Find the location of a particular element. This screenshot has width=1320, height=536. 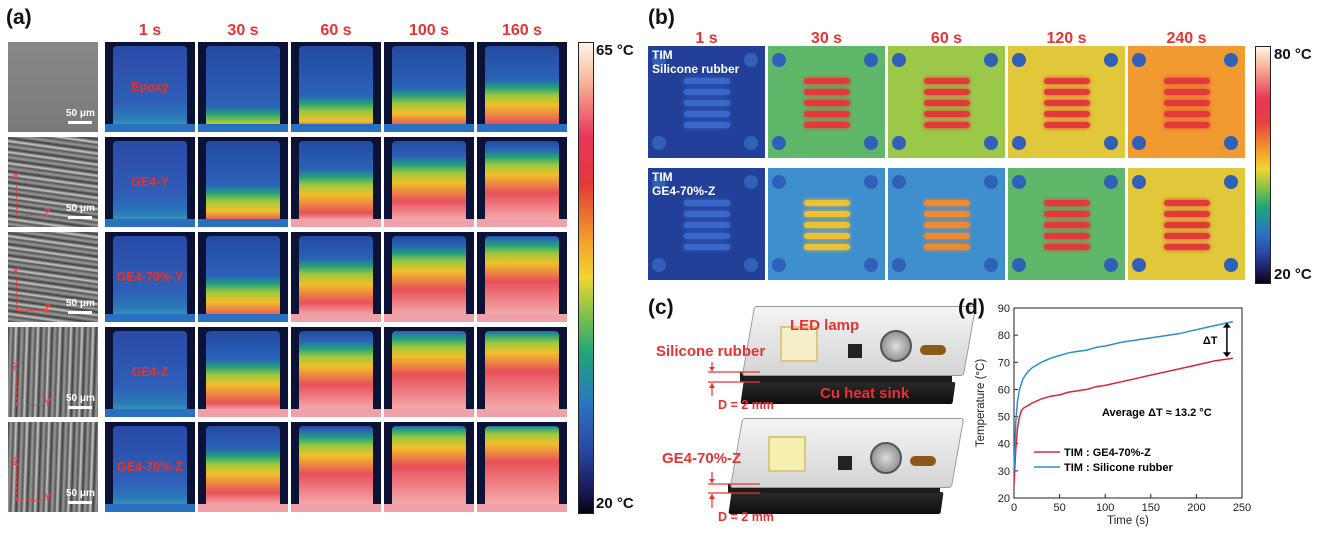

panel-a-colorbar-min: 20 °C is located at coordinates (615, 503).